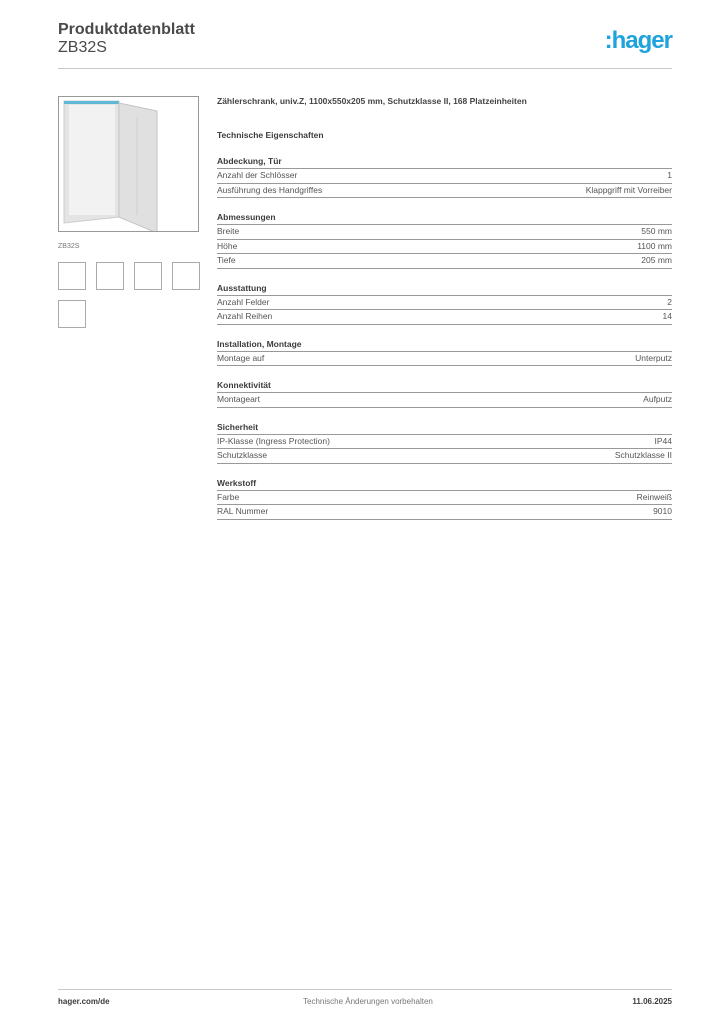  What do you see at coordinates (273, 440) in the screenshot?
I see `spec-label: IP-Klasse (Ingress Protection)` at bounding box center [273, 440].